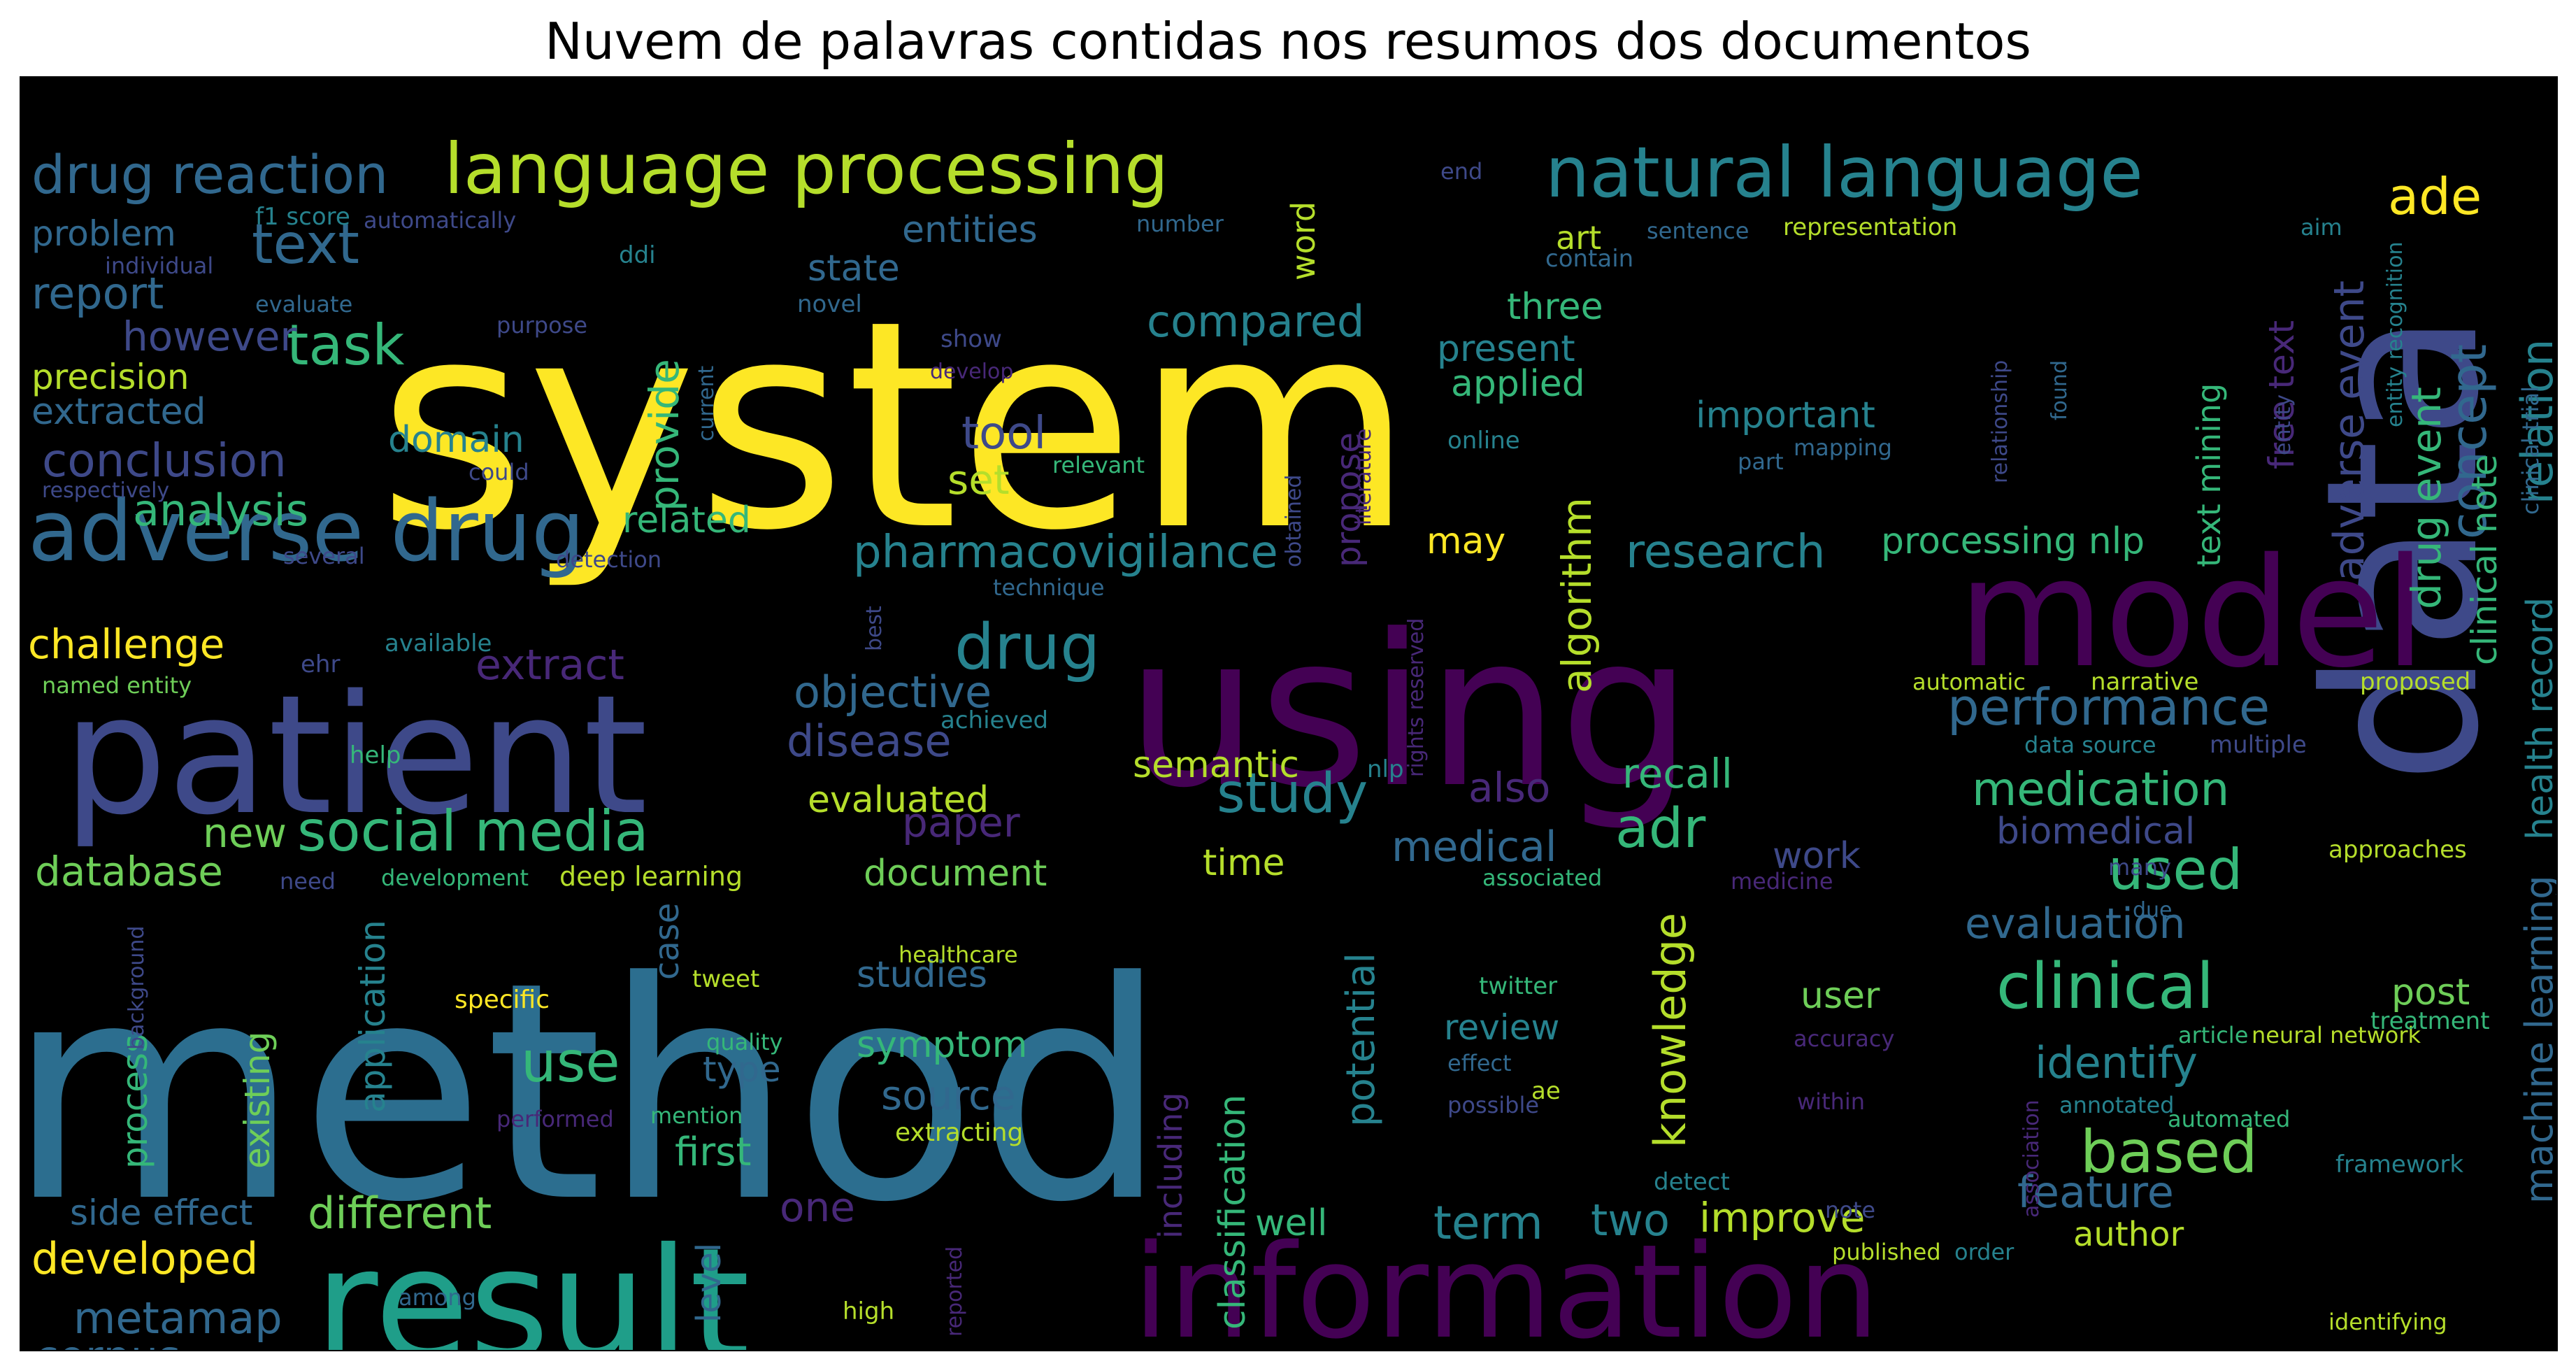 Image resolution: width=2576 pixels, height=1366 pixels. I want to click on word-entities: entities, so click(970, 230).